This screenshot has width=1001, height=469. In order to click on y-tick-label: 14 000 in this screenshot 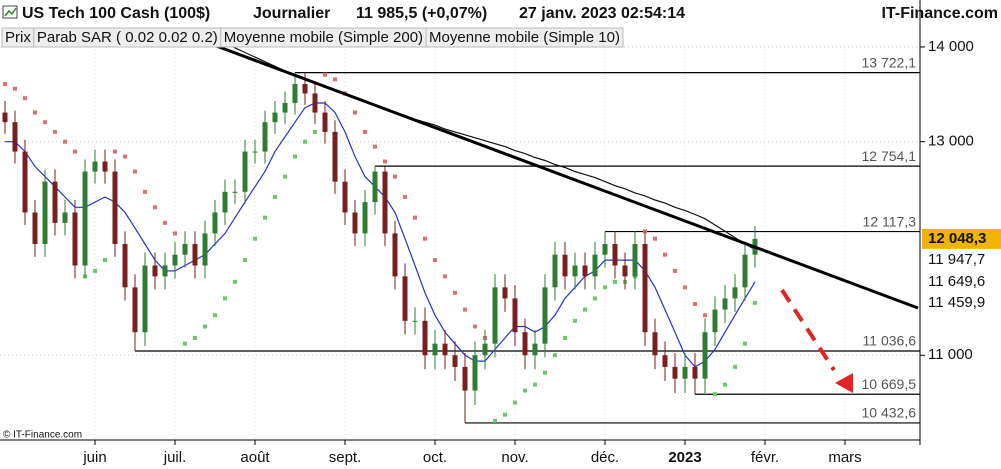, I will do `click(951, 46)`.